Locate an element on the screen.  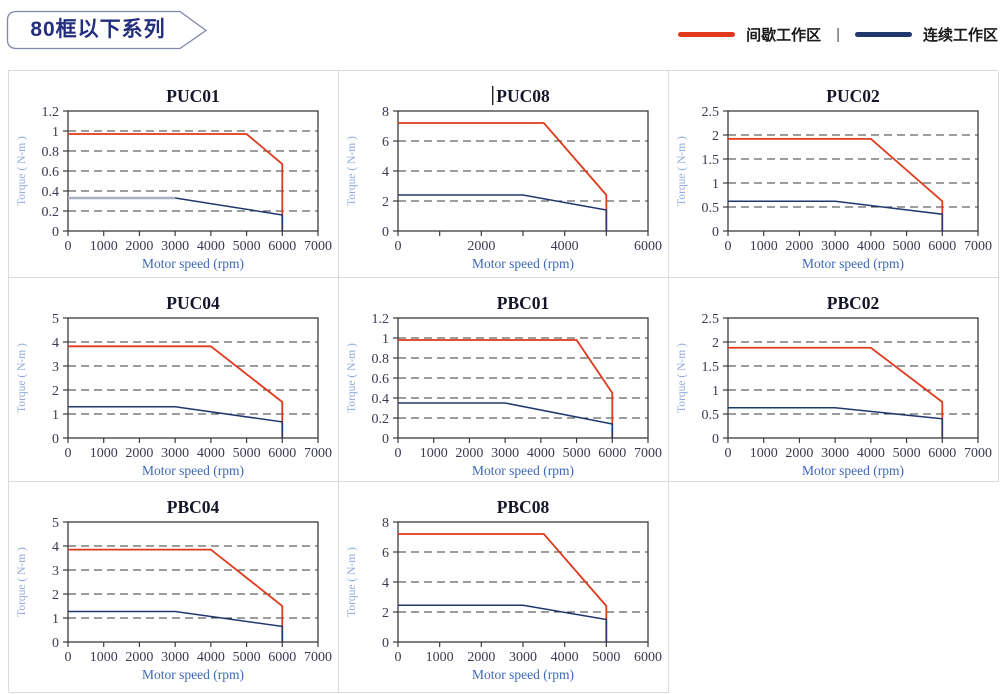
y-tick-label: 1.2 is located at coordinates (51, 112).